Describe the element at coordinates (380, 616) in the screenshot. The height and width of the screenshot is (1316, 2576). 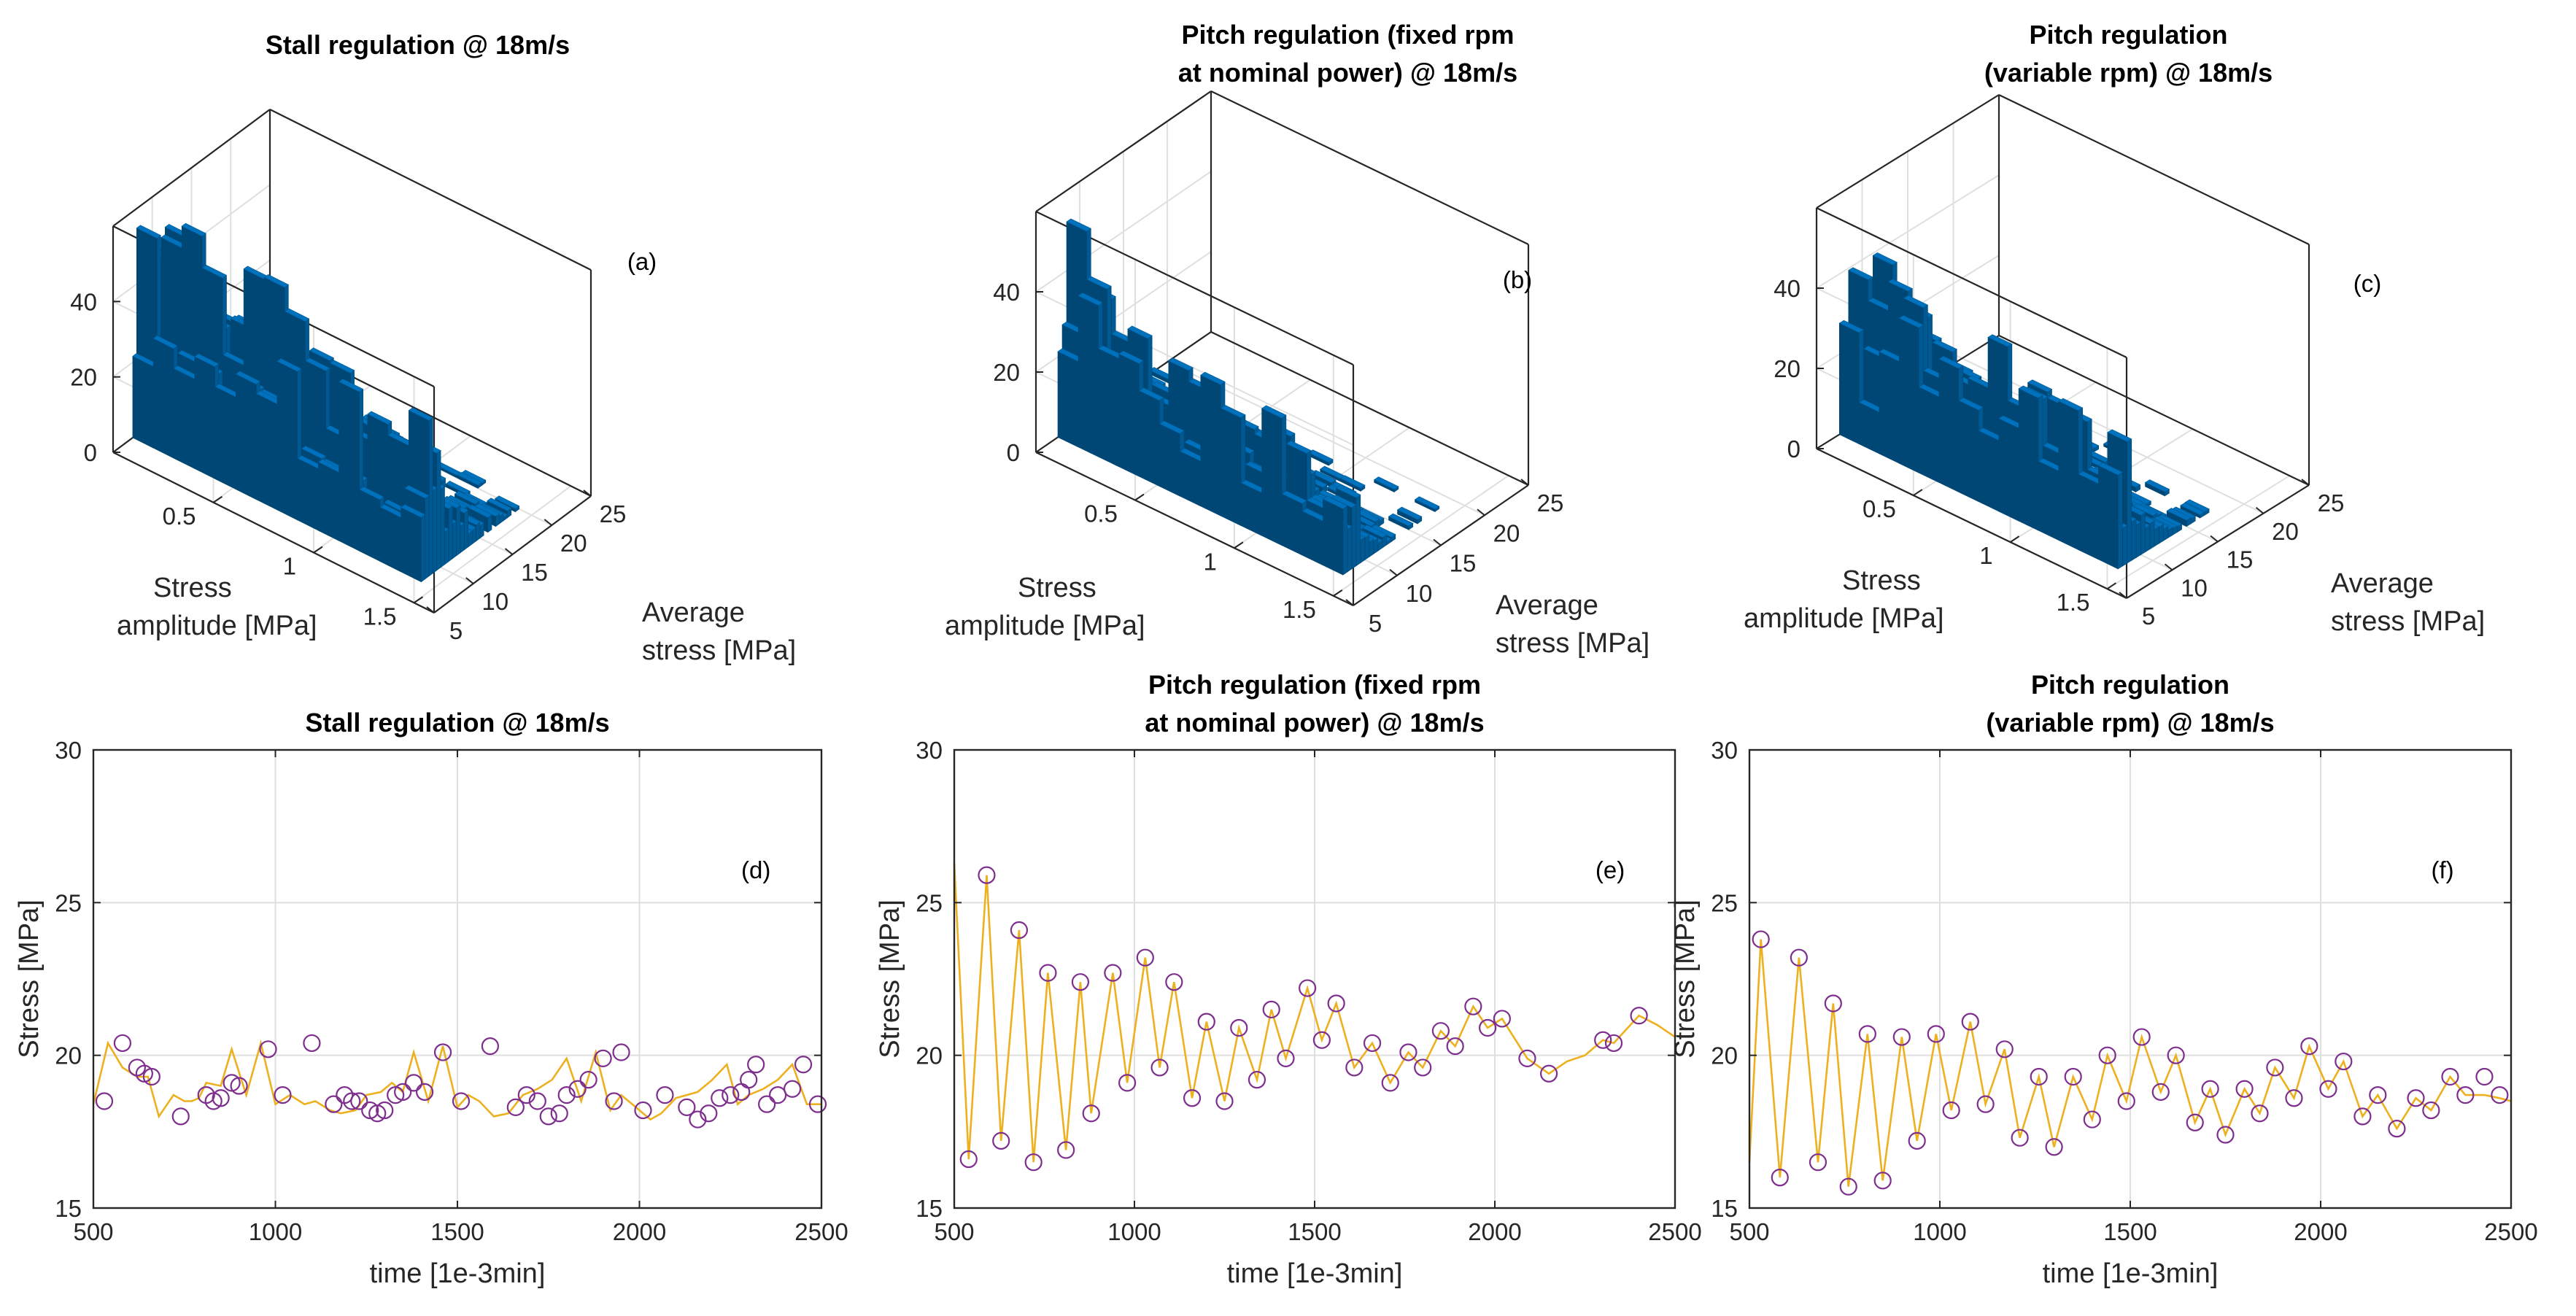
I see `x-tick-label: 1.5` at that location.